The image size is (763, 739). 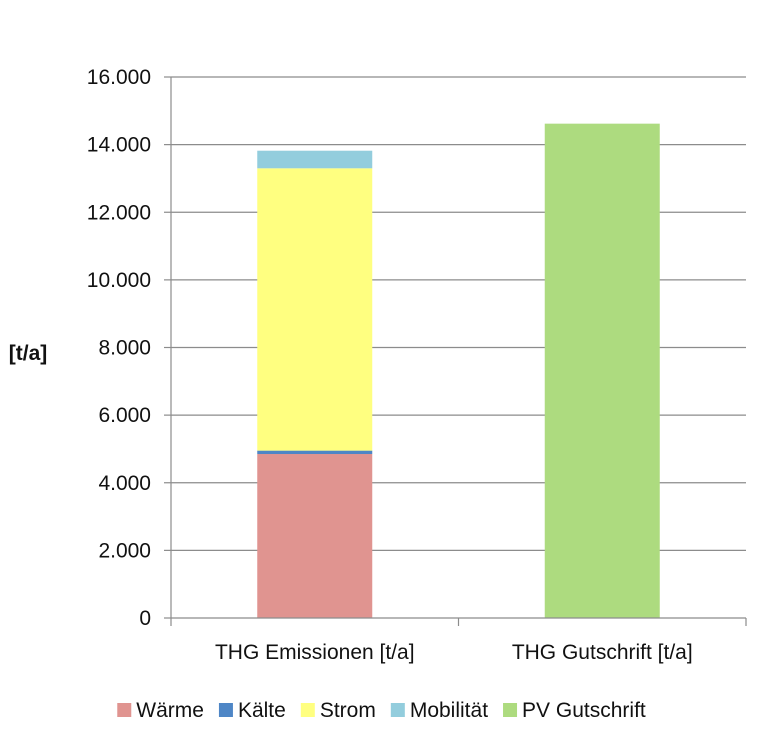 I want to click on legend-item: Wärme, so click(x=160, y=710).